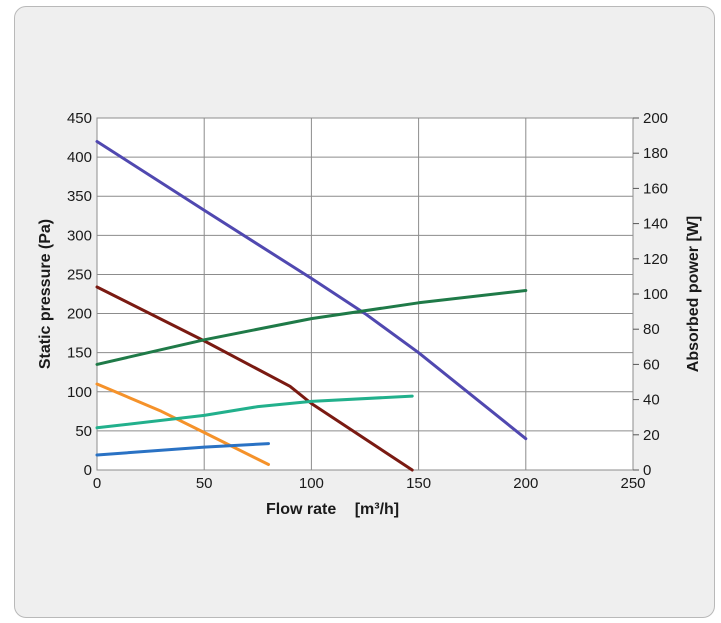 Image resolution: width=721 pixels, height=623 pixels. What do you see at coordinates (632, 483) in the screenshot?
I see `x-tick-label-5: 250` at bounding box center [632, 483].